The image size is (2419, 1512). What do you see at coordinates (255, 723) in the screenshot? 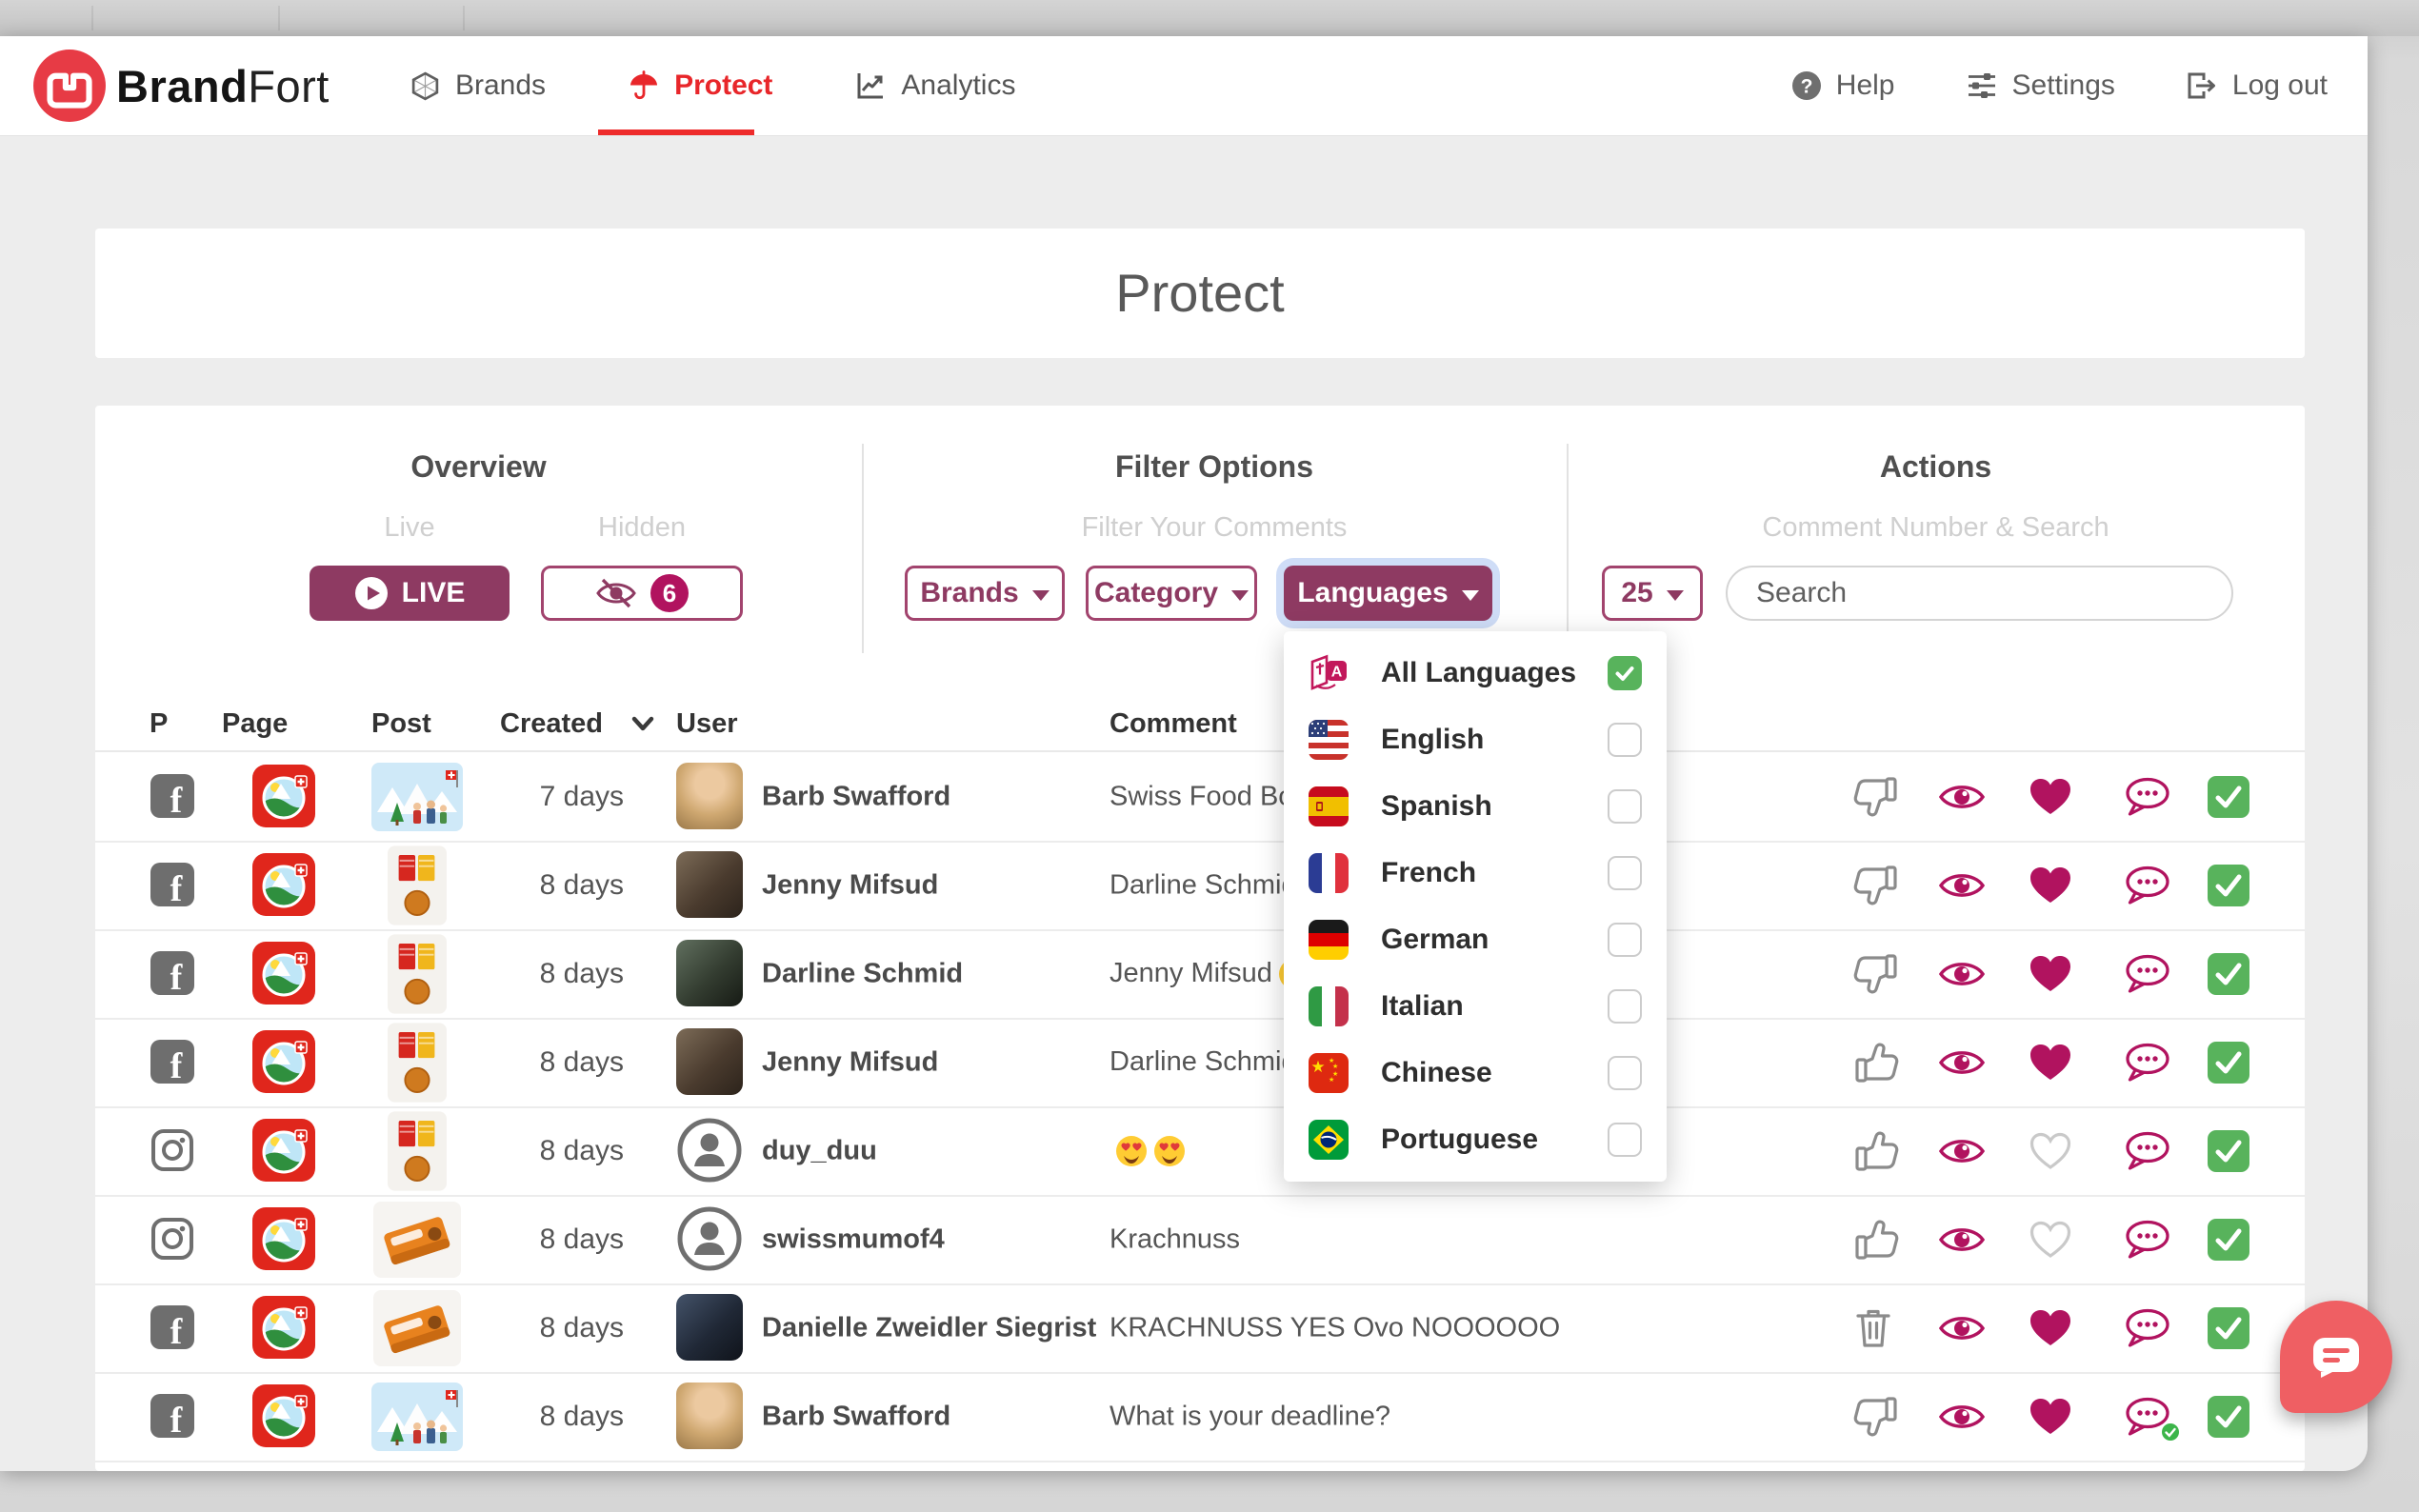
I see `col-header-page: Page` at bounding box center [255, 723].